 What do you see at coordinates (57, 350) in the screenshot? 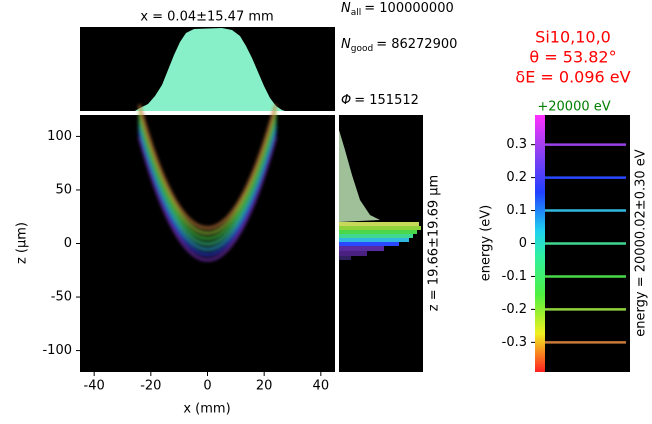
I see `y-tick-label: -100` at bounding box center [57, 350].